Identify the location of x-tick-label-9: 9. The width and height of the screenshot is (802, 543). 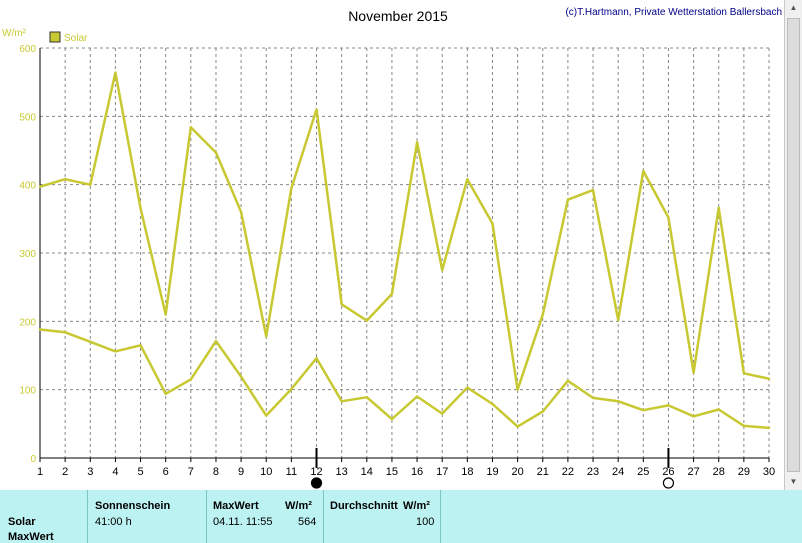
(241, 472).